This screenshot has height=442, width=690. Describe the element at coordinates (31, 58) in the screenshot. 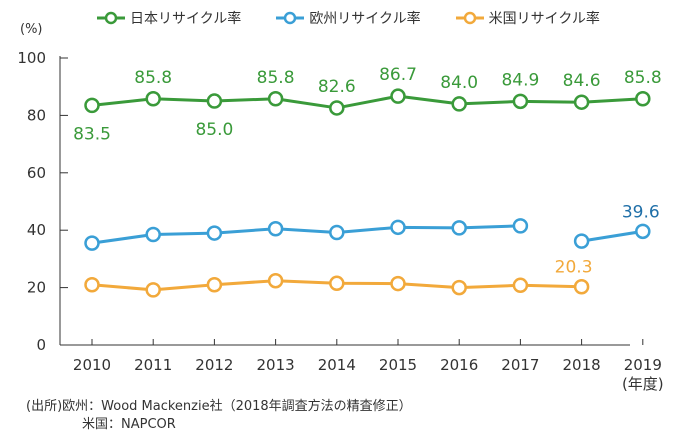

I see `y-tick-label-100: 100` at that location.